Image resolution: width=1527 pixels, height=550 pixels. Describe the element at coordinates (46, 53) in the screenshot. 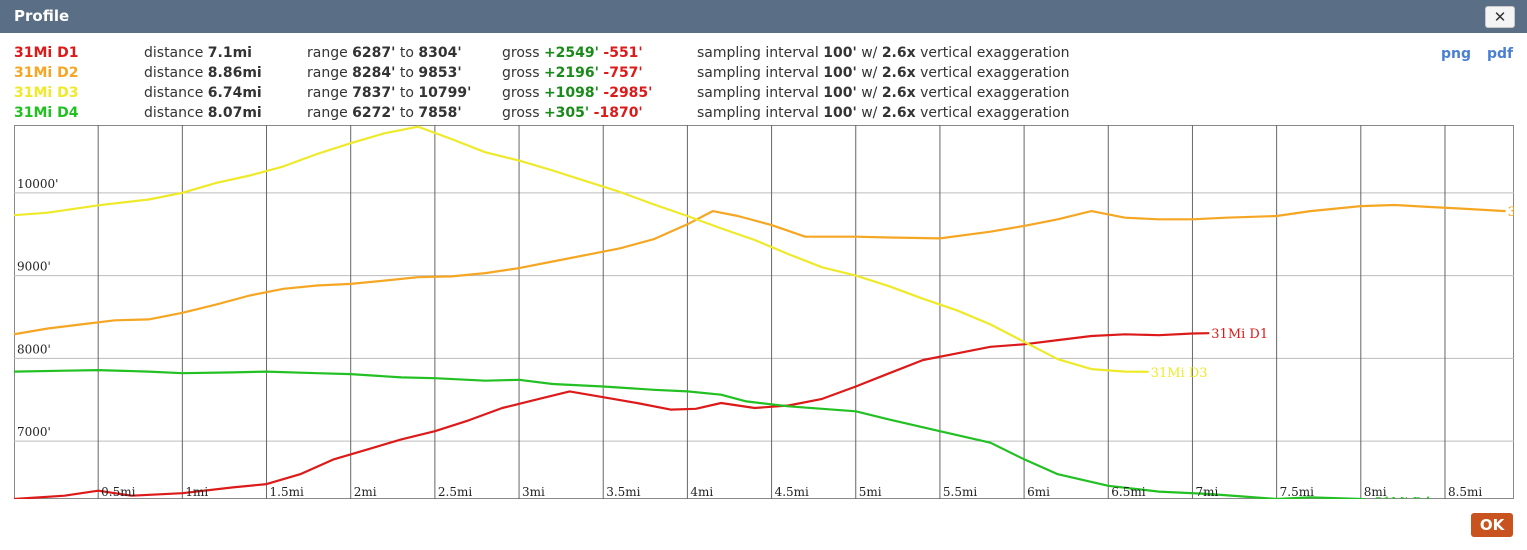

I see `track-name: 31Mi D1` at that location.